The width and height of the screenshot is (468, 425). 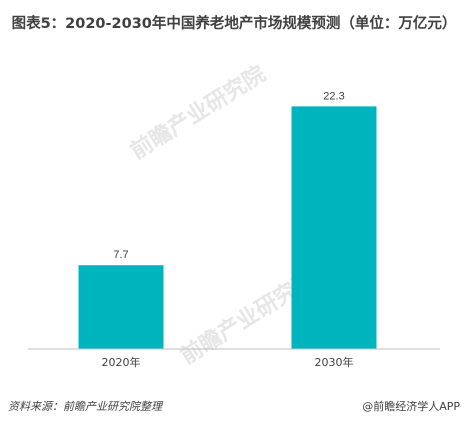 What do you see at coordinates (234, 407) in the screenshot?
I see `footer: 资料来源：前瞻产业研究院整理 @前瞻经济学人APP` at bounding box center [234, 407].